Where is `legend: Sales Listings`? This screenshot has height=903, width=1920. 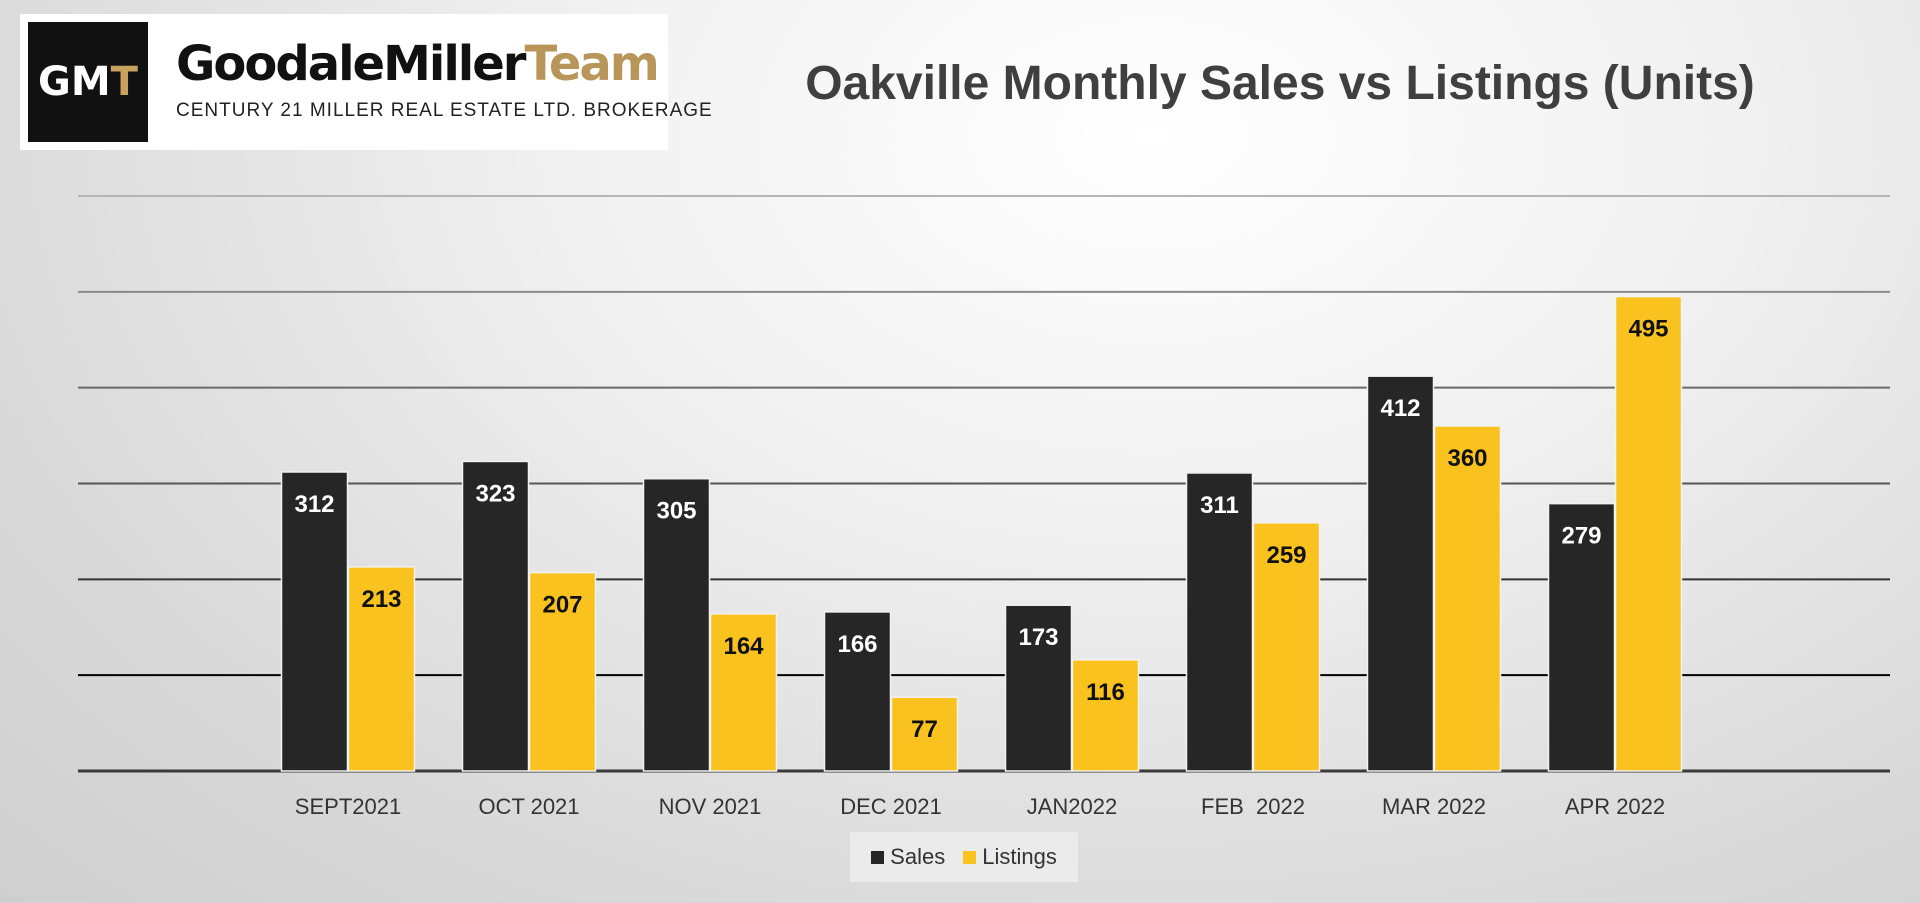 legend: Sales Listings is located at coordinates (964, 857).